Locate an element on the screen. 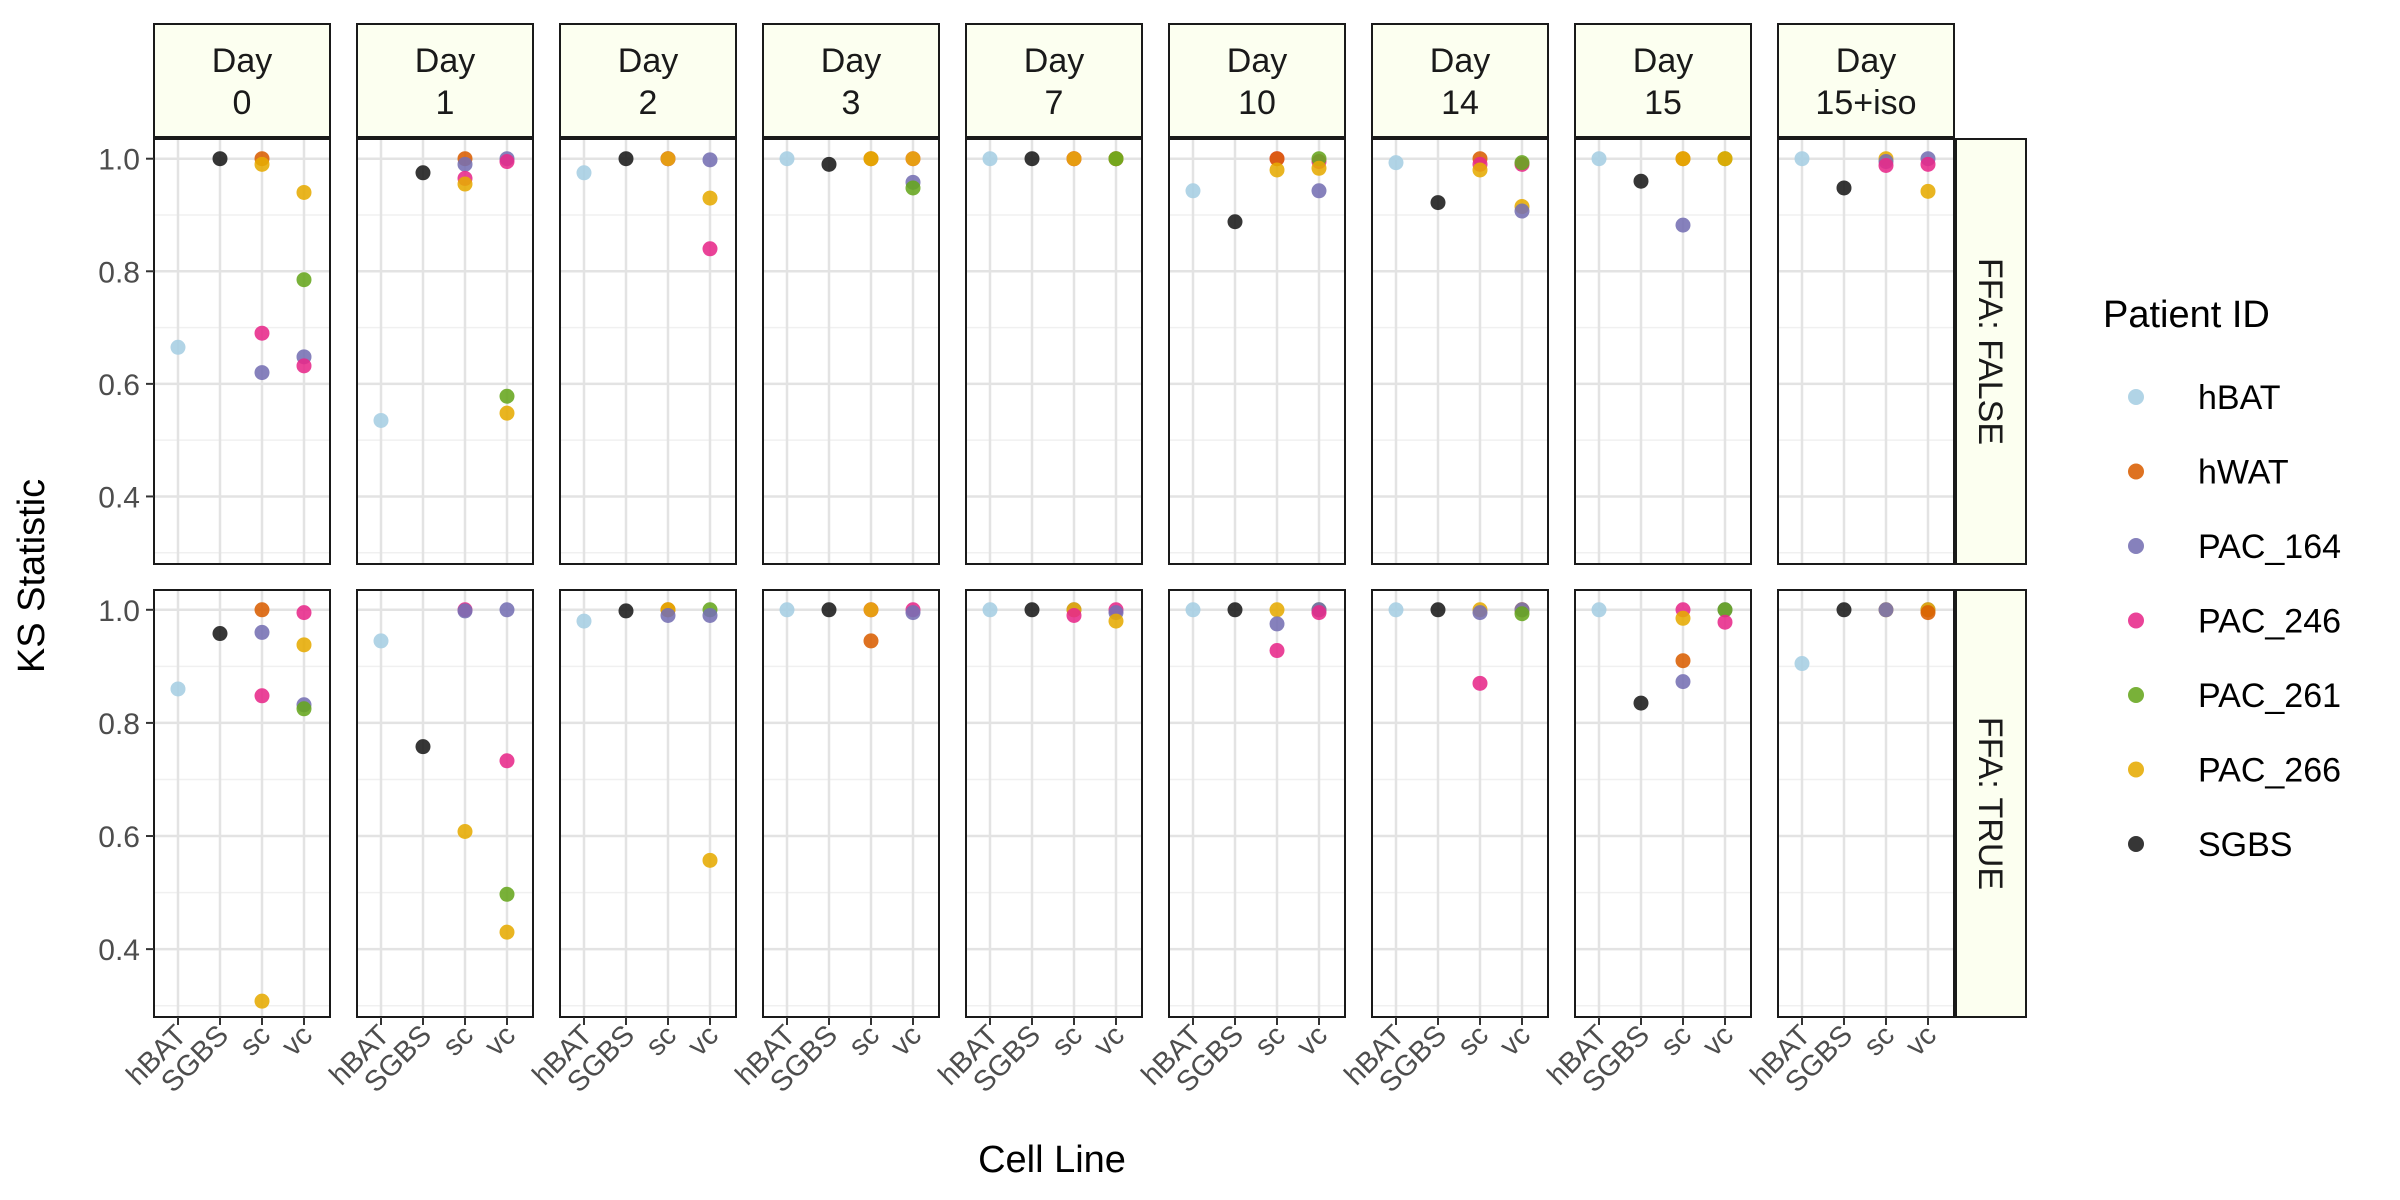  column-strip-label-line2: 7 is located at coordinates (1054, 103).